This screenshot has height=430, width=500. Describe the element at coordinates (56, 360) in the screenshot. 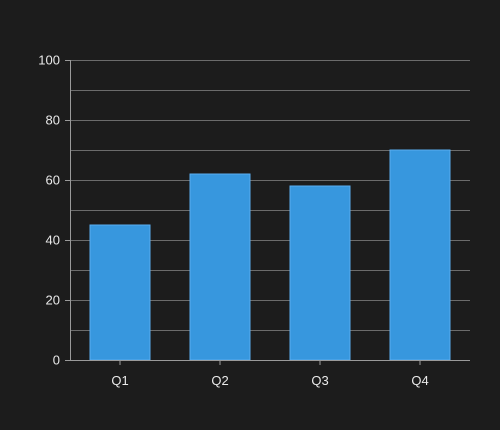

I see `y-tick-label-0: 0` at that location.